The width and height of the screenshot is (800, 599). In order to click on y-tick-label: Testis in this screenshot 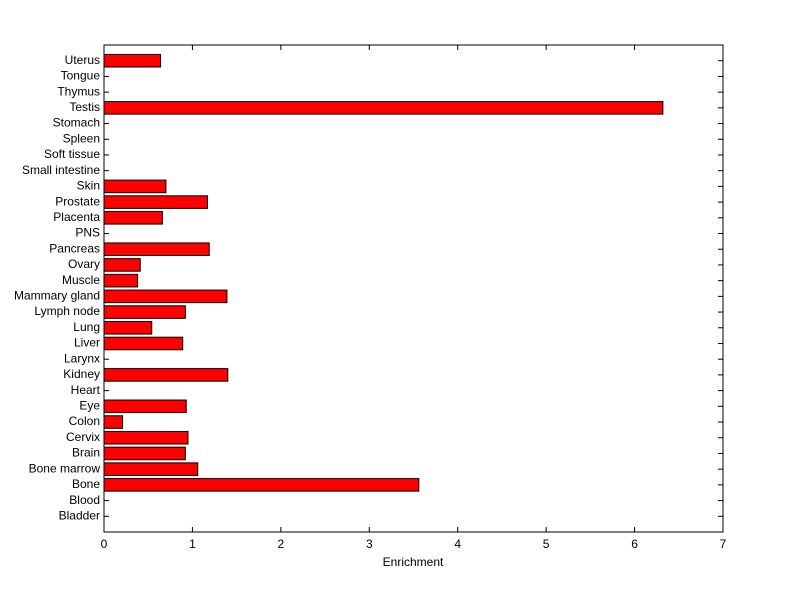, I will do `click(84, 107)`.